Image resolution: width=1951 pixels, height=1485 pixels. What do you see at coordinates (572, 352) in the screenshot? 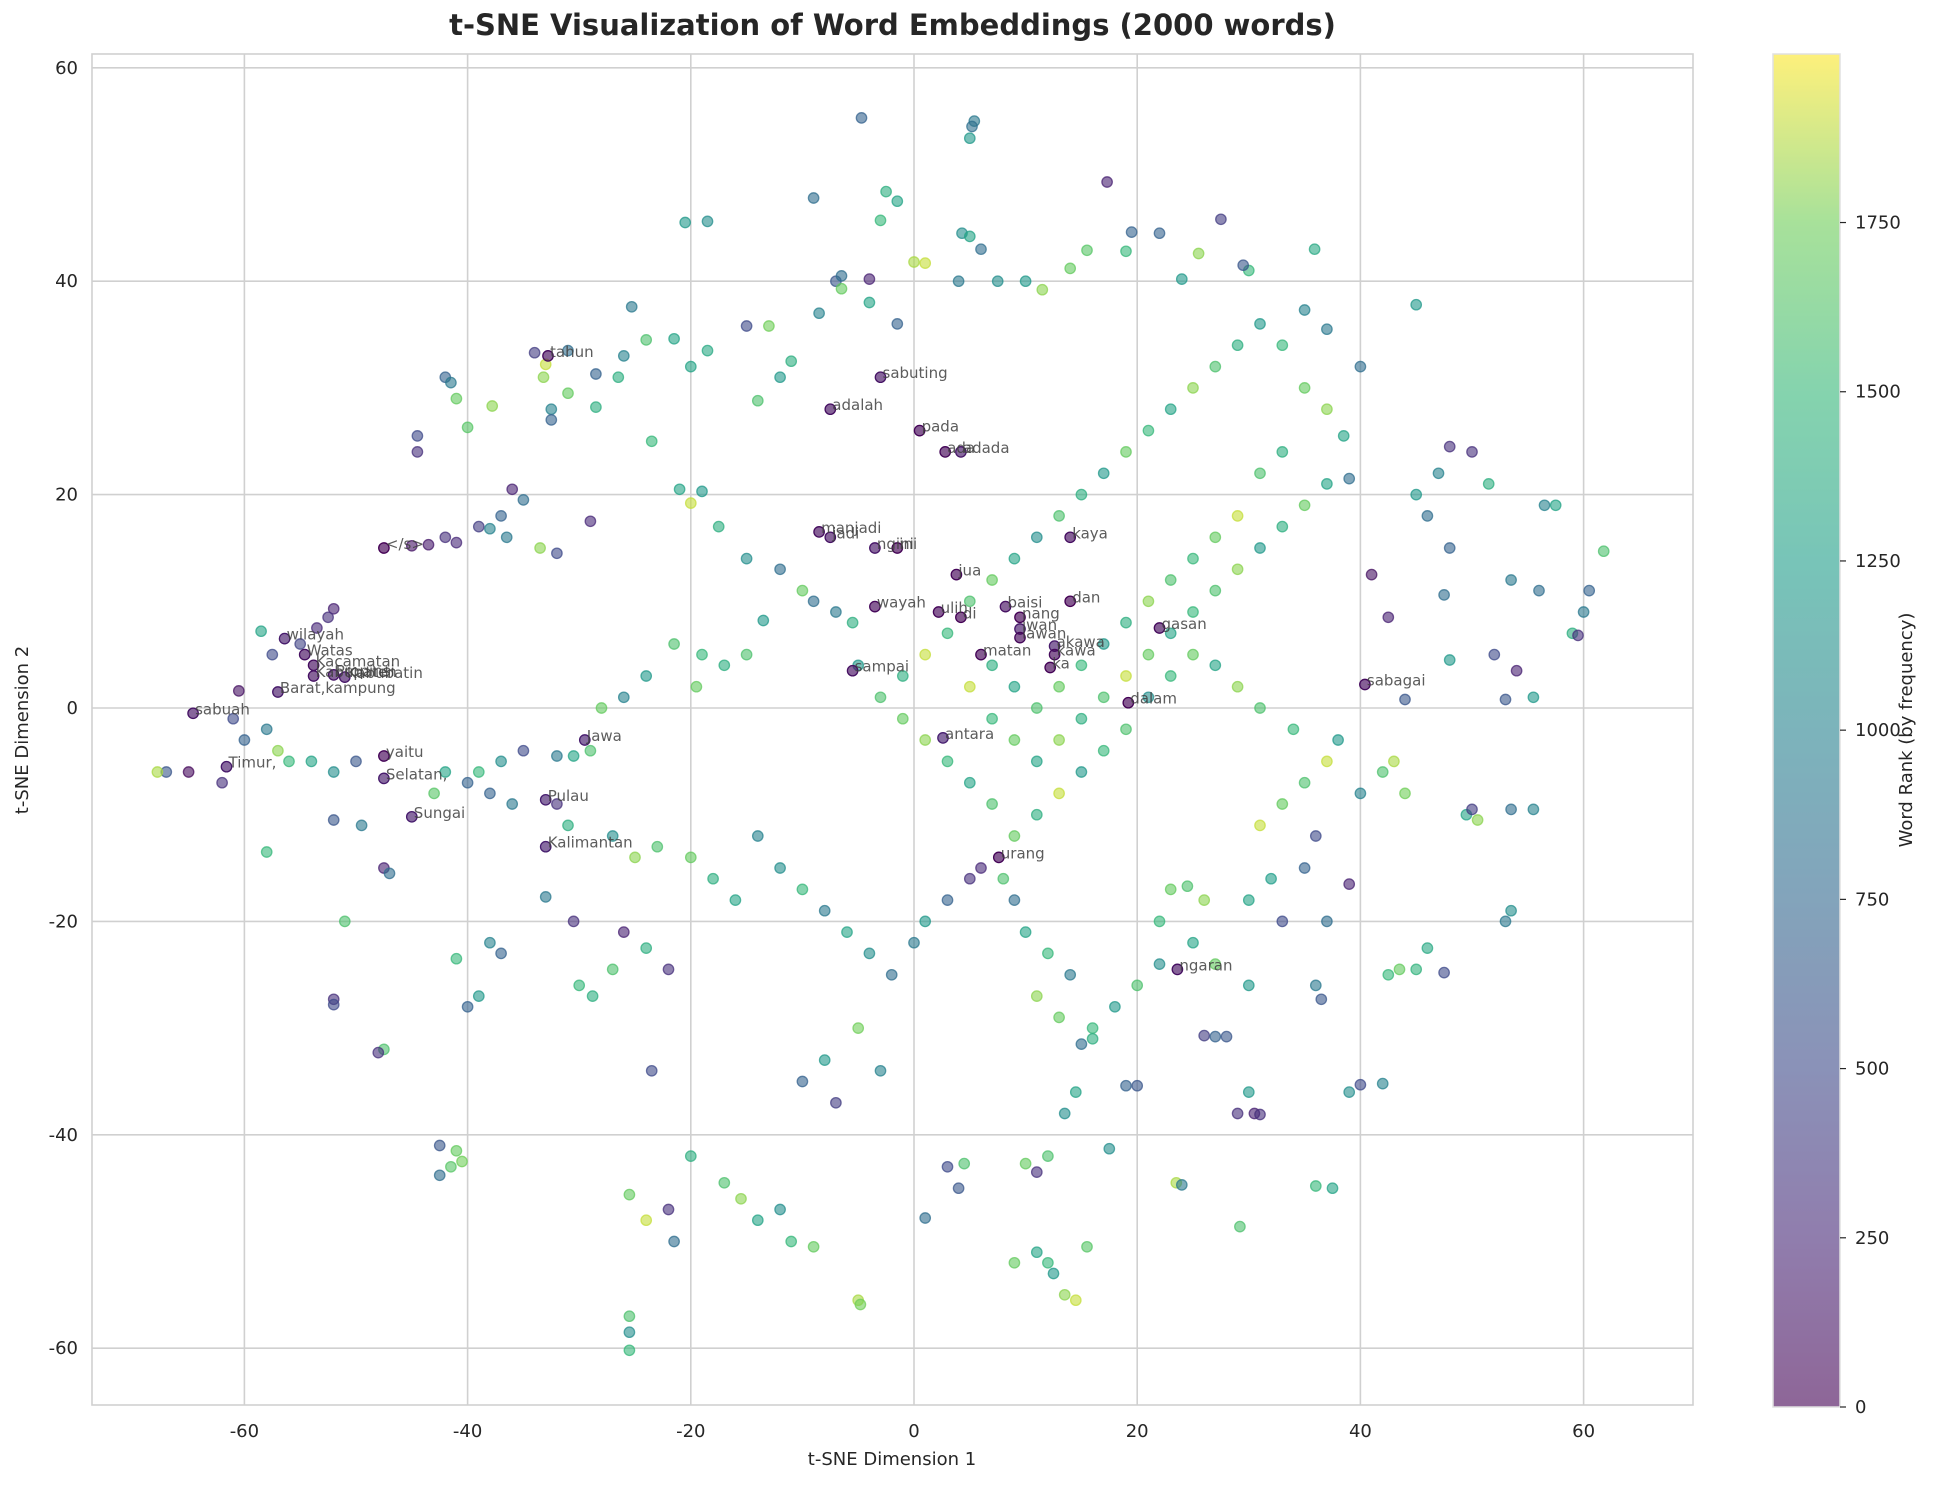
I see `word-annotation: tahun` at bounding box center [572, 352].